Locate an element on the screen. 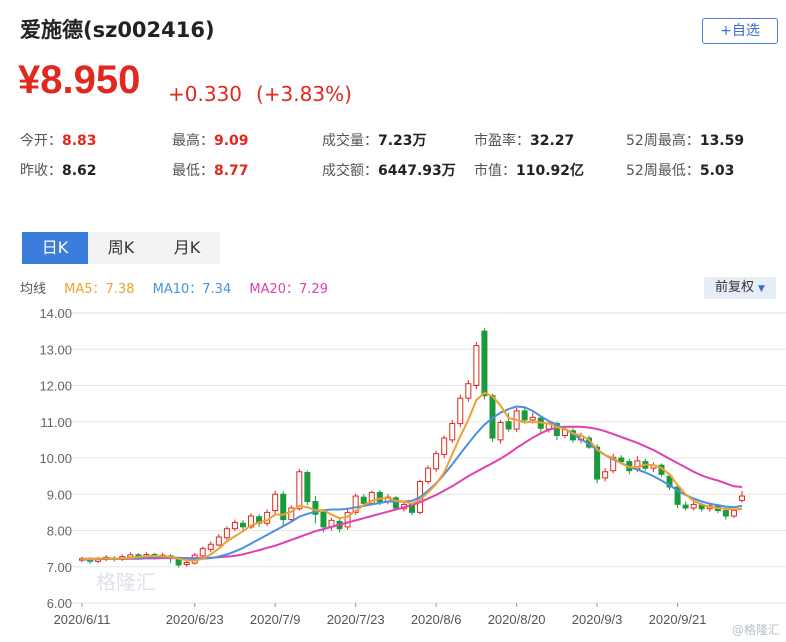 Image resolution: width=786 pixels, height=642 pixels. x-tick-label: 2020/8/6 is located at coordinates (436, 619).